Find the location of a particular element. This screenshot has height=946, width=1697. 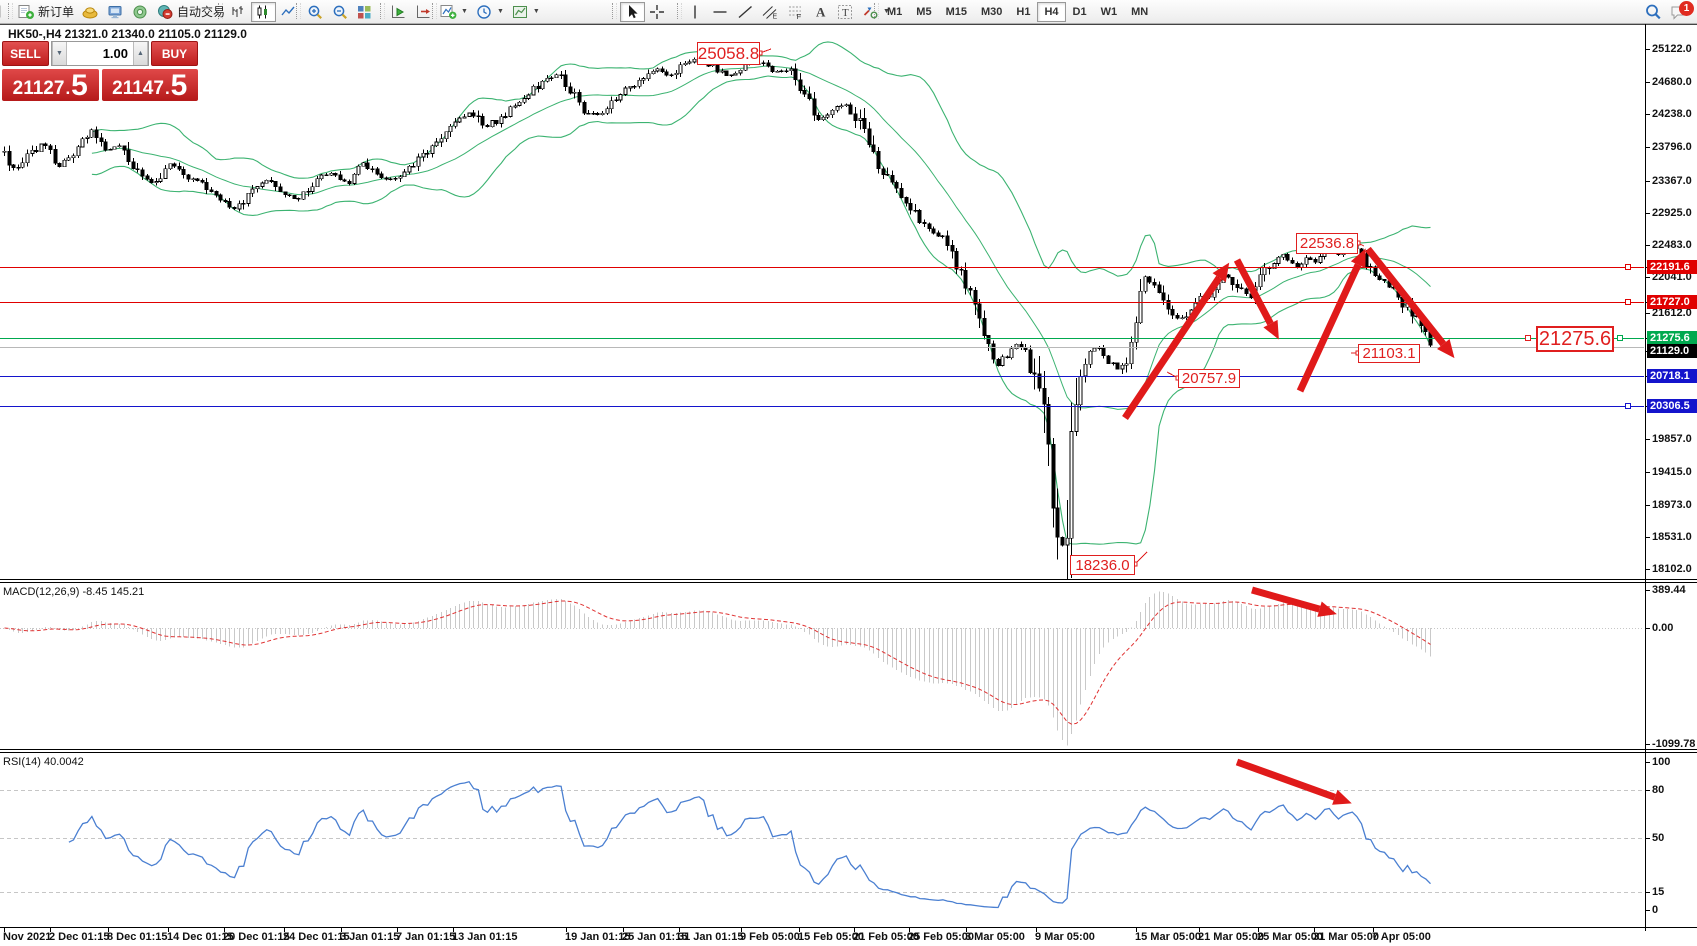

svg-text: T is located at coordinates (845, 13).